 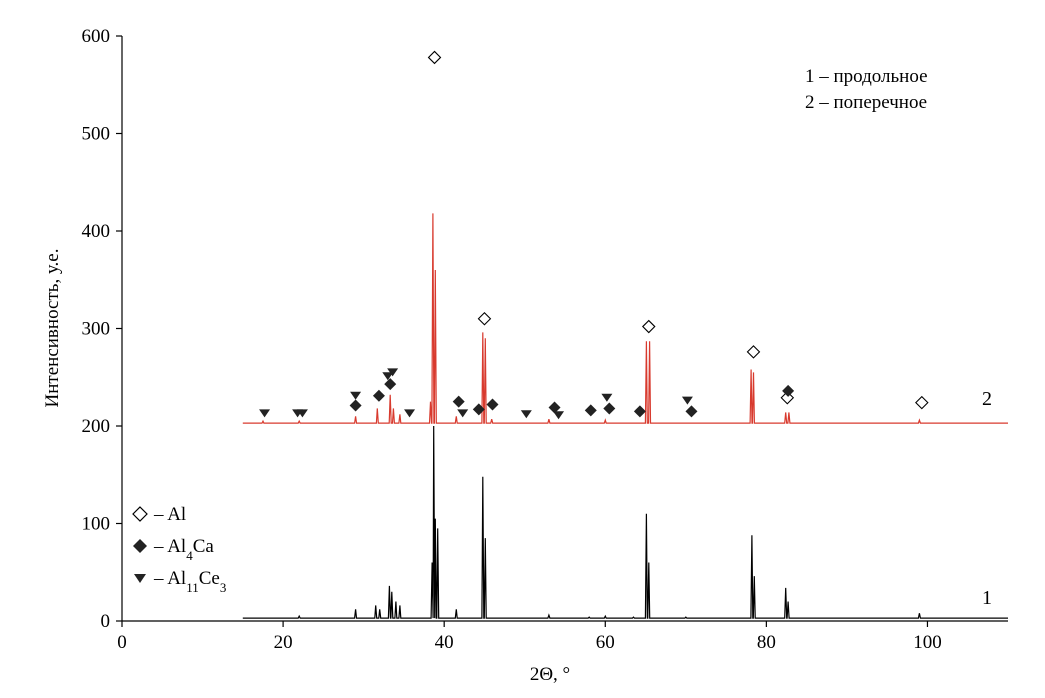 What do you see at coordinates (987, 598) in the screenshot?
I see `curve-label-1: 1` at bounding box center [987, 598].